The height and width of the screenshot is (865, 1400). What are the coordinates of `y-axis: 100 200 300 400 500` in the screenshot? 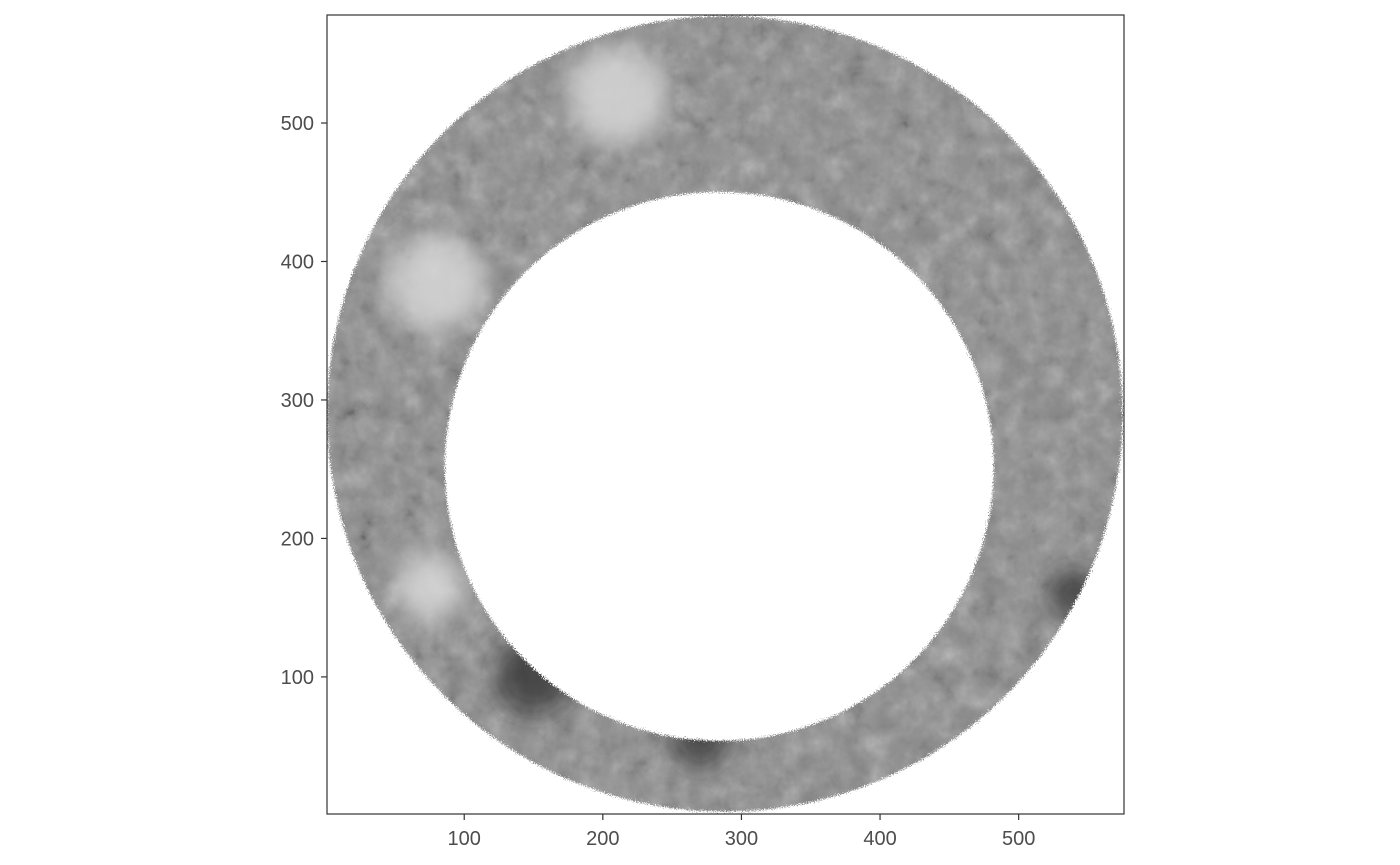 It's located at (304, 401).